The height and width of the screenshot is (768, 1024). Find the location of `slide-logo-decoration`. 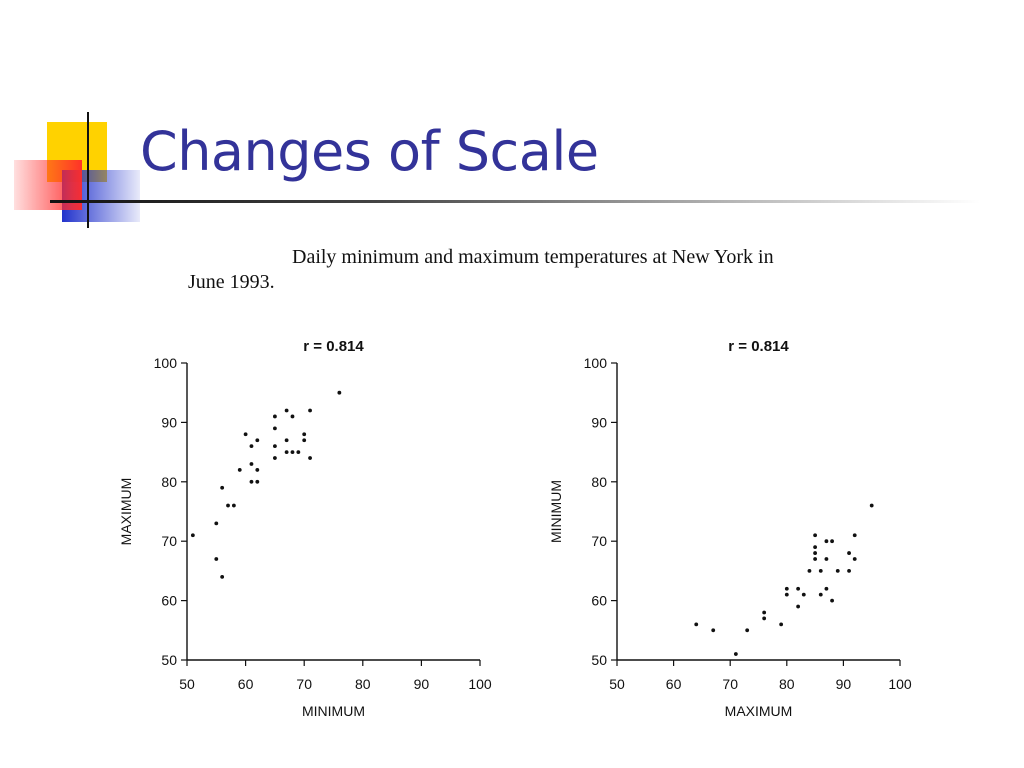

slide-logo-decoration is located at coordinates (82, 170).